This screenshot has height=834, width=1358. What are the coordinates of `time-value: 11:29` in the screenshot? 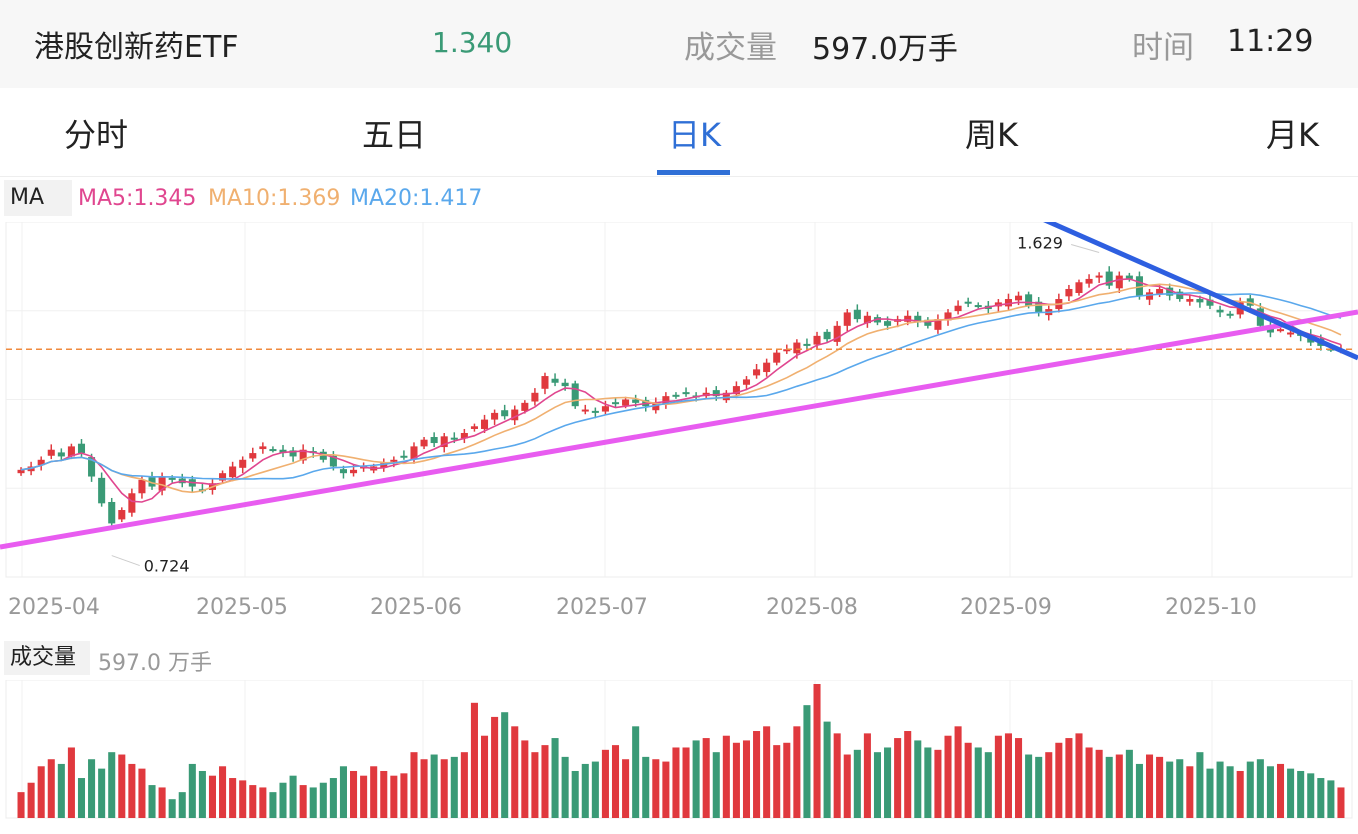 It's located at (1270, 41).